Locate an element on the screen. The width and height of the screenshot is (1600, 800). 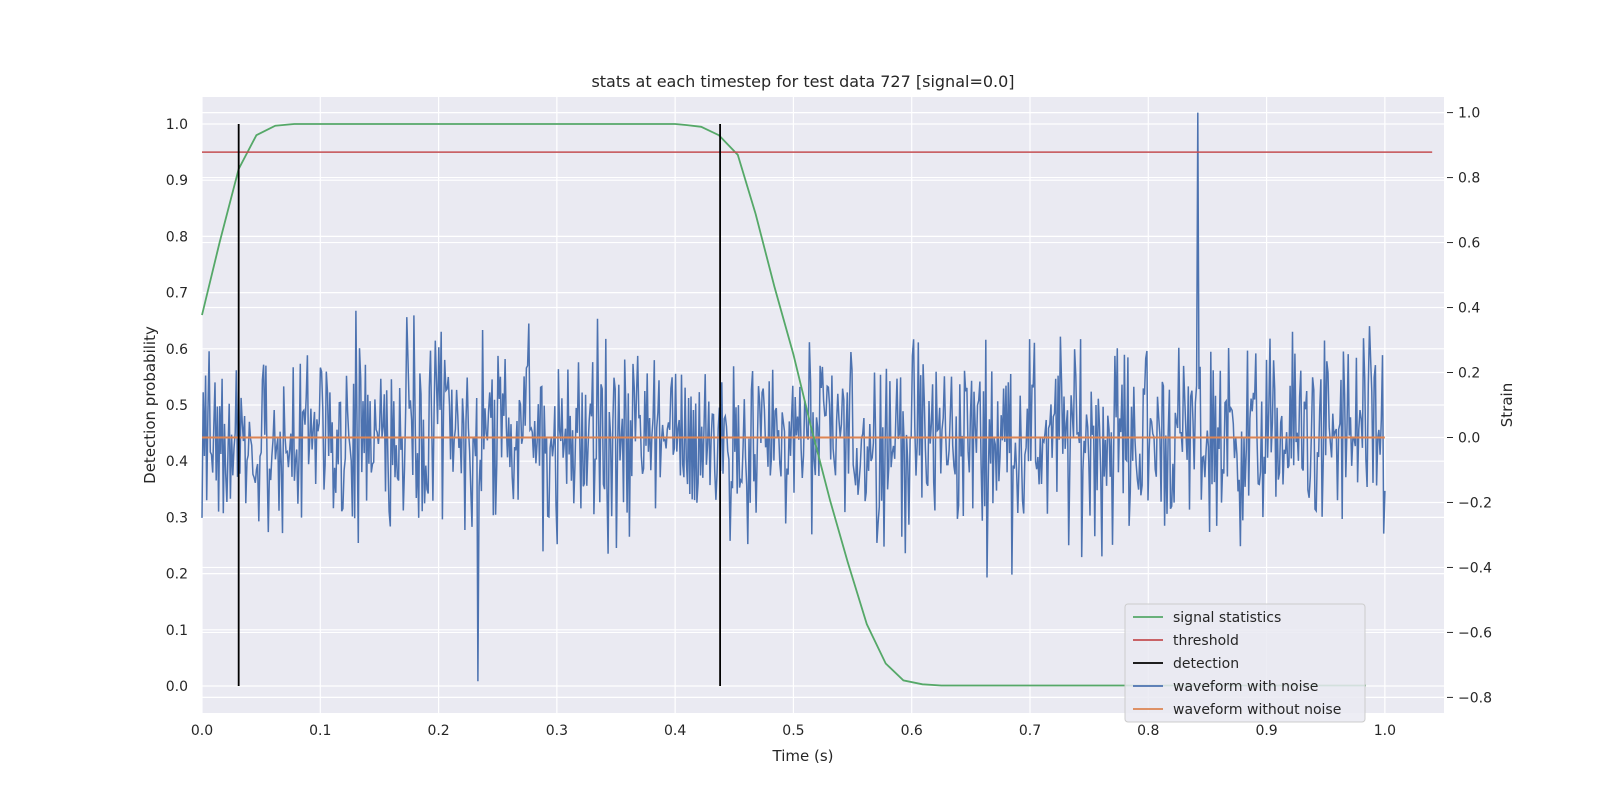
x-tick-label: 0.6 is located at coordinates (912, 731).